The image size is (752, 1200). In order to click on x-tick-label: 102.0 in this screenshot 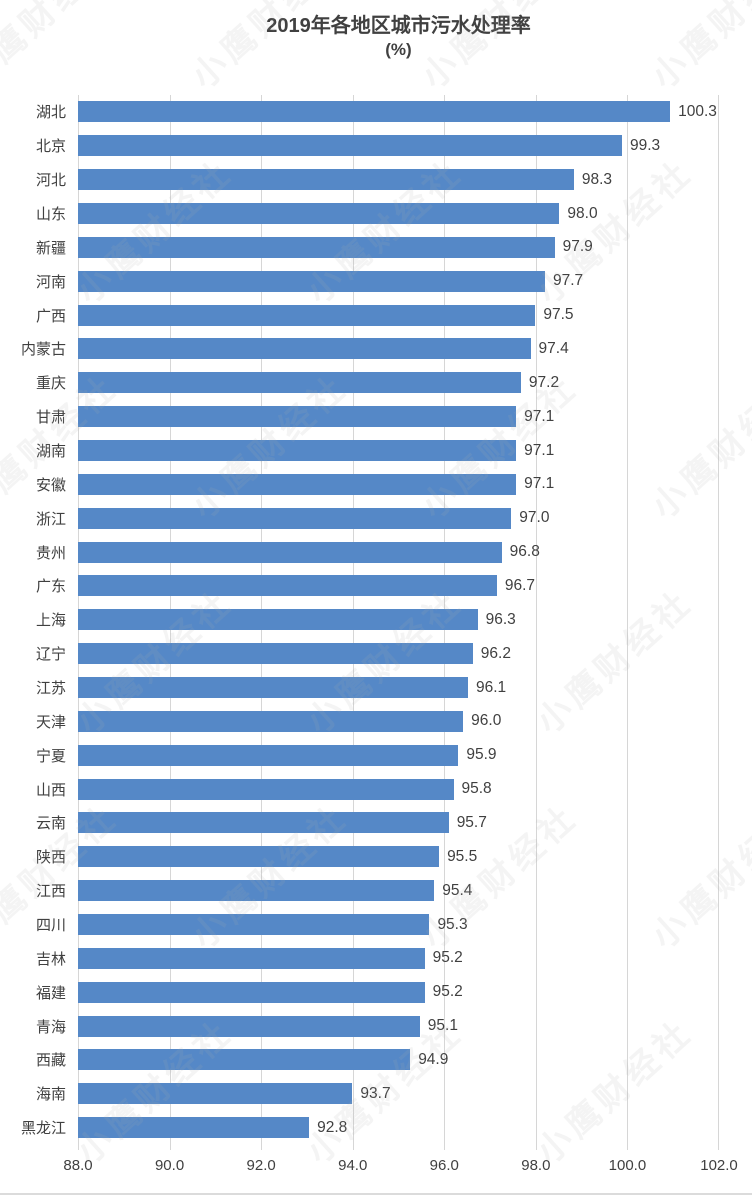, I will do `click(719, 1165)`.